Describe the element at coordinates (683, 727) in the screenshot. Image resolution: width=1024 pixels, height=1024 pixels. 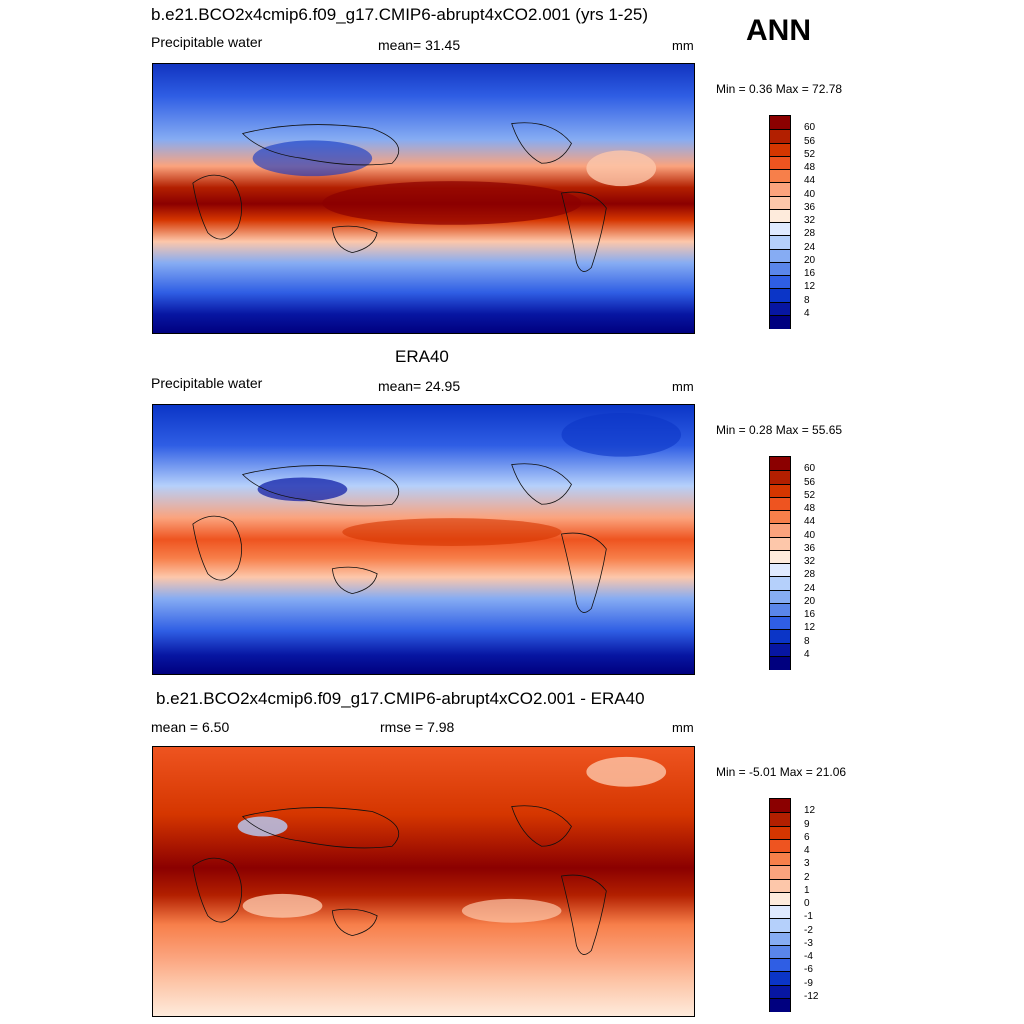
I see `panel-3-units-label: mm` at that location.